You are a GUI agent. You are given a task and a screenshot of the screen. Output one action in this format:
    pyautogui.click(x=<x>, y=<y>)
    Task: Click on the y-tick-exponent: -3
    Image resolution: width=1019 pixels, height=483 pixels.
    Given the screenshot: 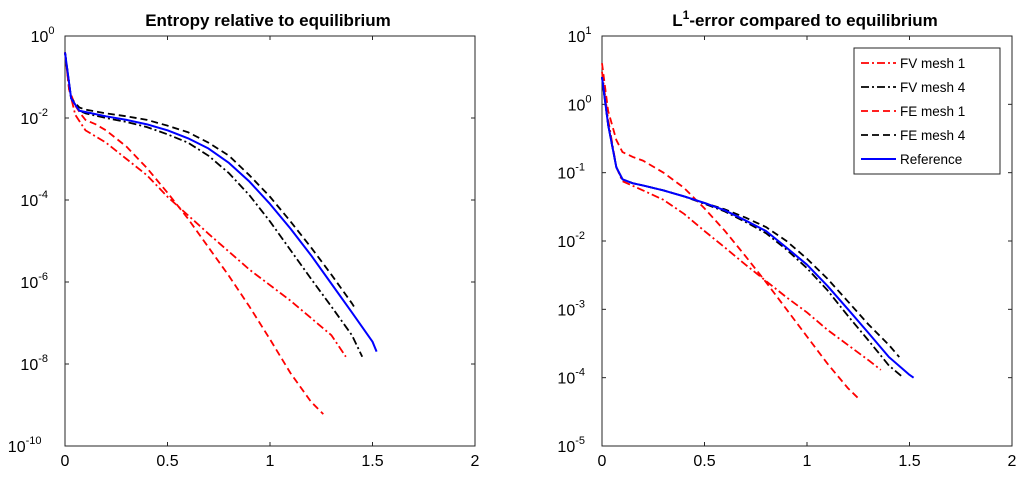 What is the action you would take?
    pyautogui.click(x=580, y=304)
    